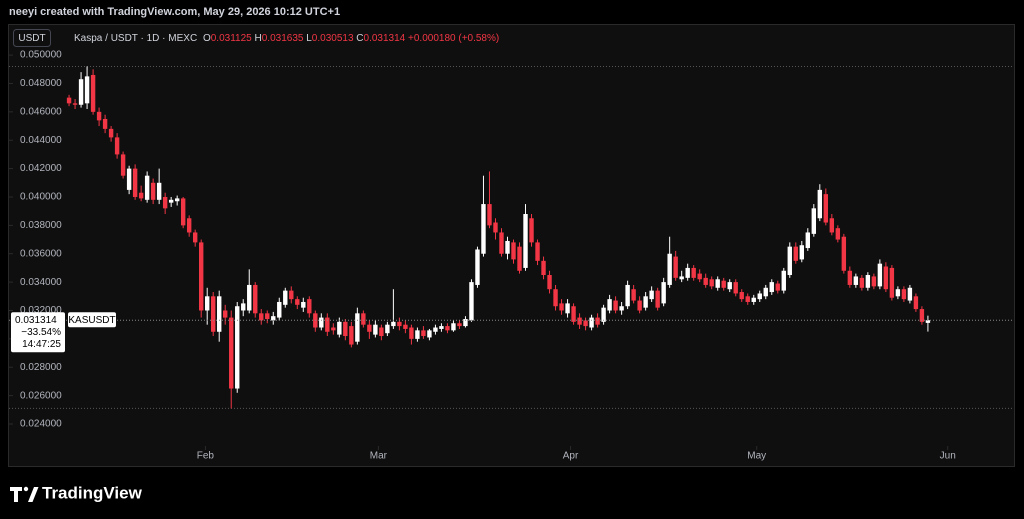  Describe the element at coordinates (41, 253) in the screenshot. I see `y-tick-label: 0.036000` at that location.